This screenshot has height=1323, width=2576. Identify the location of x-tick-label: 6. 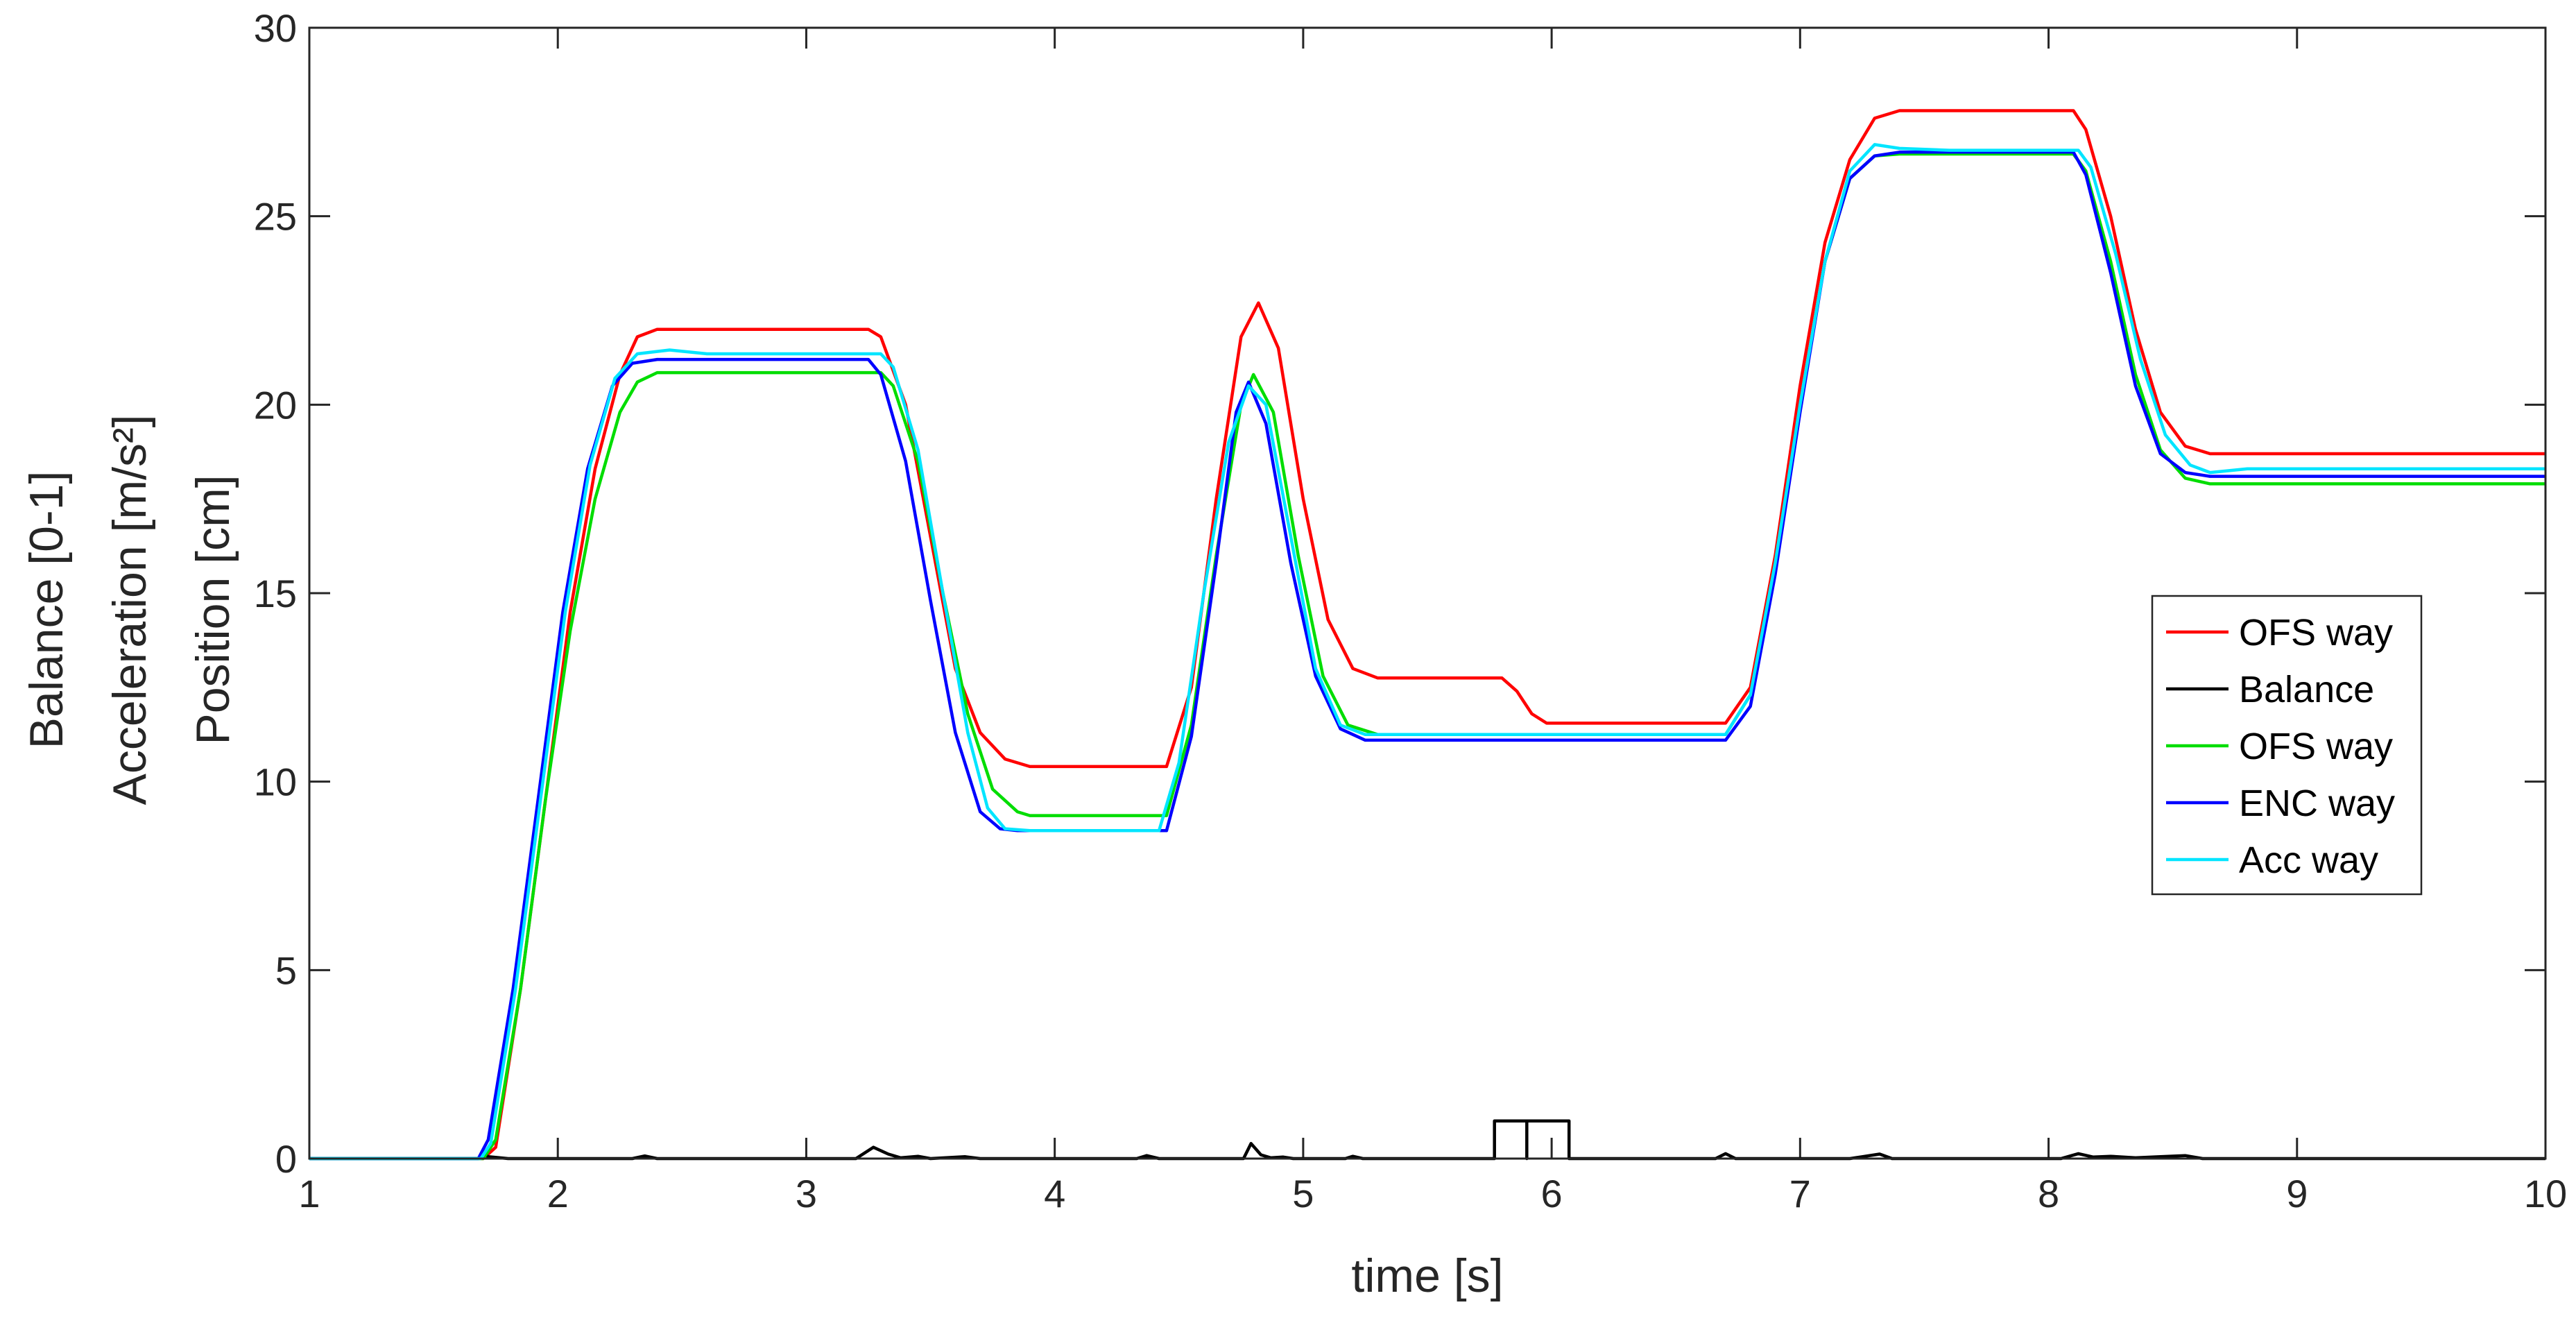
(1552, 1193).